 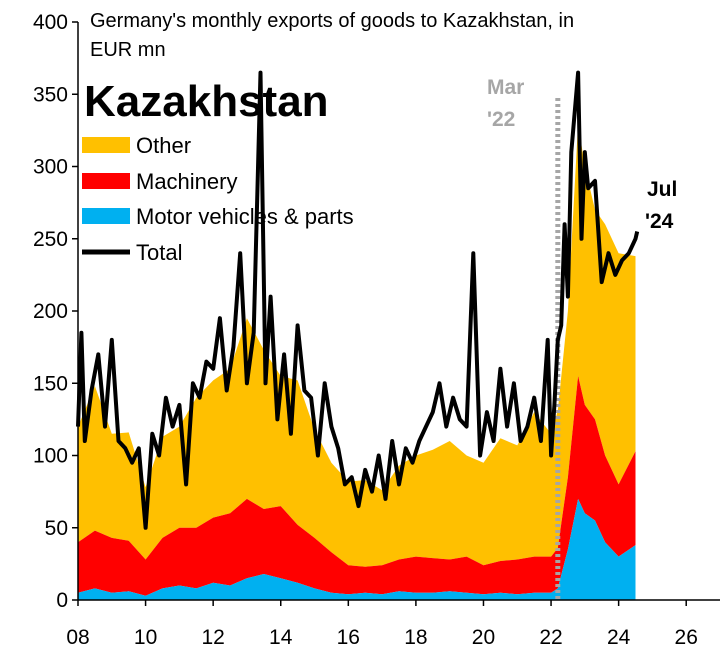 I want to click on chart-title-line-2: EUR mn, so click(x=128, y=50).